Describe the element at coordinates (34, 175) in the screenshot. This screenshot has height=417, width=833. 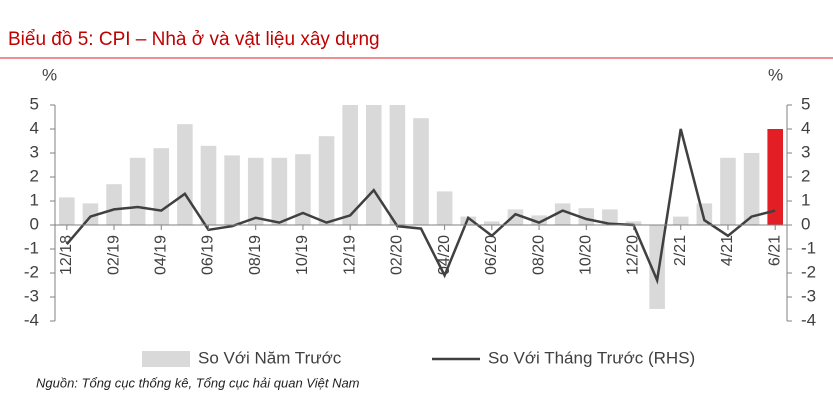
I see `y-tick-label: 2` at that location.